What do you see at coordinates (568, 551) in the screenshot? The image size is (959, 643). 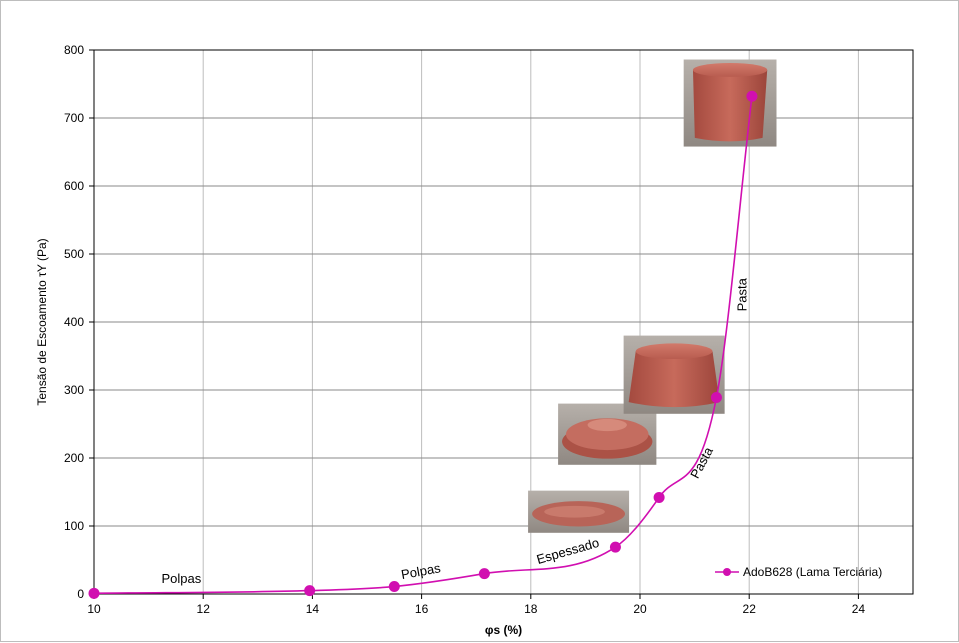 I see `region-label: Espessado` at bounding box center [568, 551].